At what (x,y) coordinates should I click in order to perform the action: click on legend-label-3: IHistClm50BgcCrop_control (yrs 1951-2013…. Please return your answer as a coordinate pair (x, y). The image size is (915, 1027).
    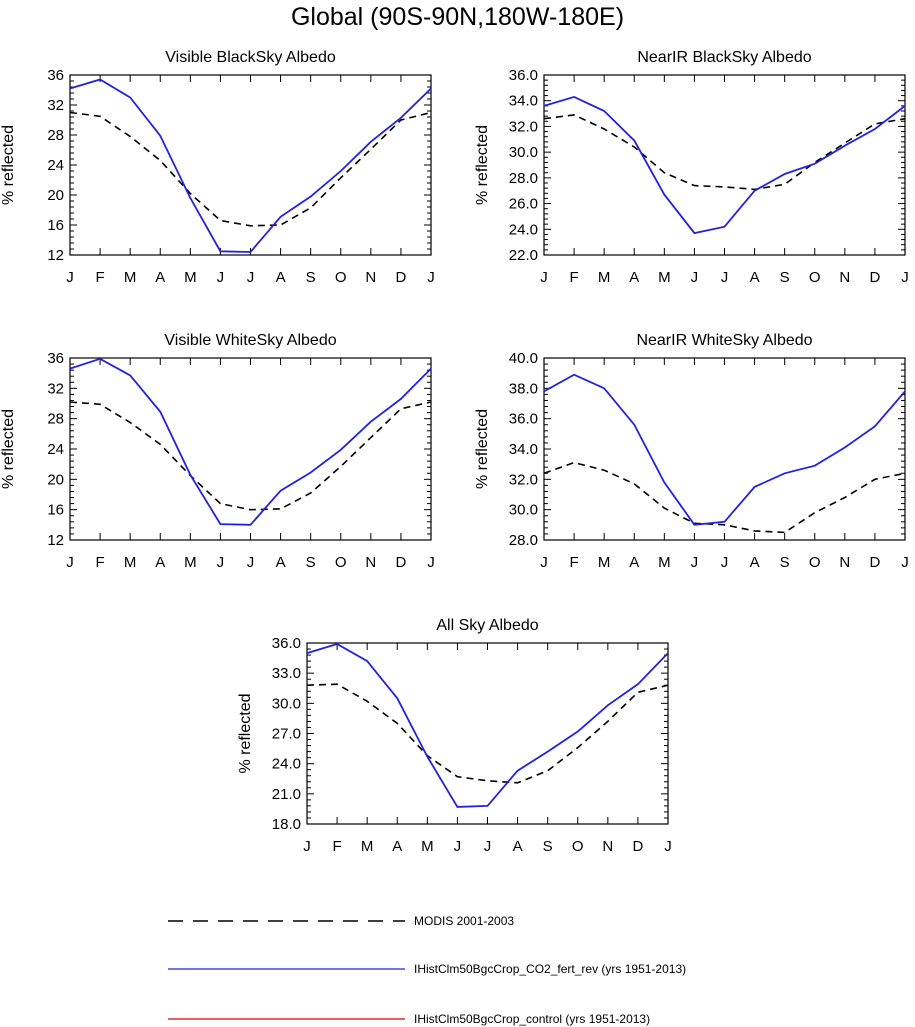
    Looking at the image, I should click on (532, 1019).